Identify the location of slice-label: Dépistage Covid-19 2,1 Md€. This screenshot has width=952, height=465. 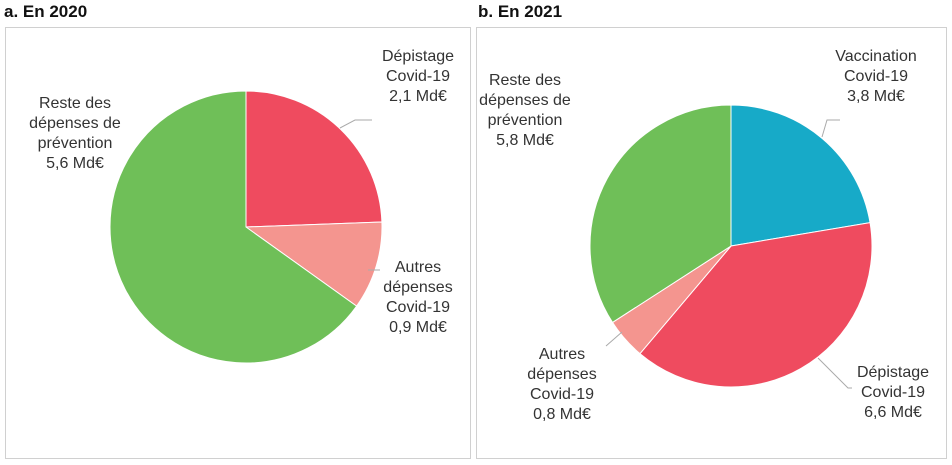
(418, 77).